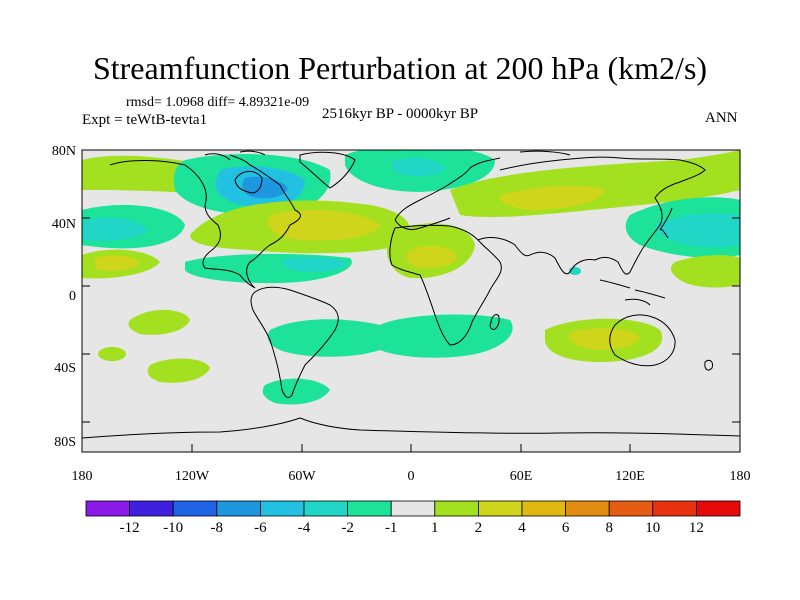 This screenshot has width=800, height=600. What do you see at coordinates (435, 528) in the screenshot?
I see `colorbar-label: 1` at bounding box center [435, 528].